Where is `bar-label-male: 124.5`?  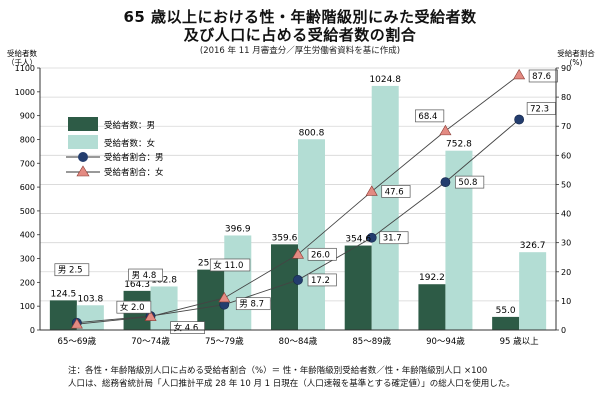 bar-label-male: 124.5 is located at coordinates (63, 294).